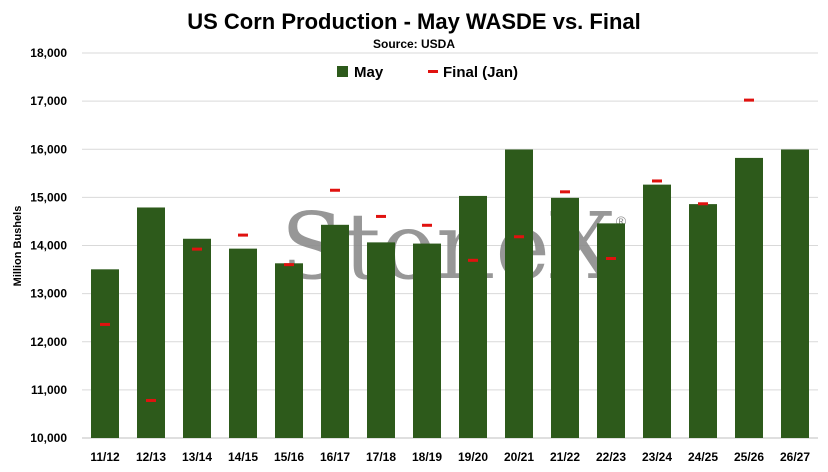 The width and height of the screenshot is (828, 472). Describe the element at coordinates (48, 438) in the screenshot. I see `y-tick-label: 10,000` at that location.